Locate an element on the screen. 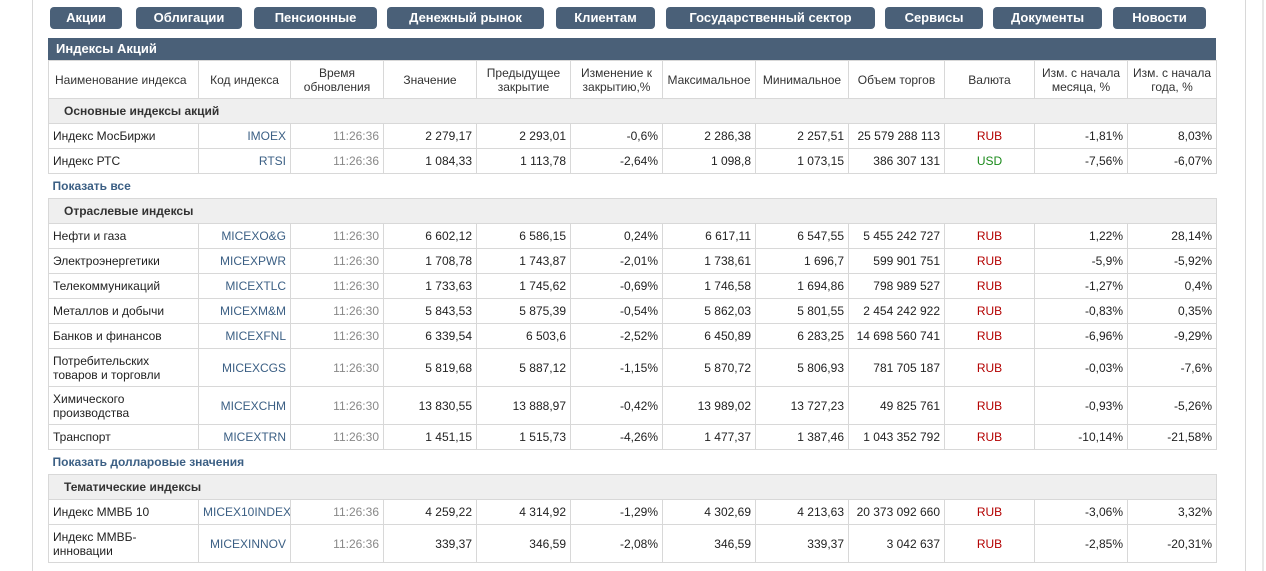  show-more-link: Показать все is located at coordinates (91, 186).